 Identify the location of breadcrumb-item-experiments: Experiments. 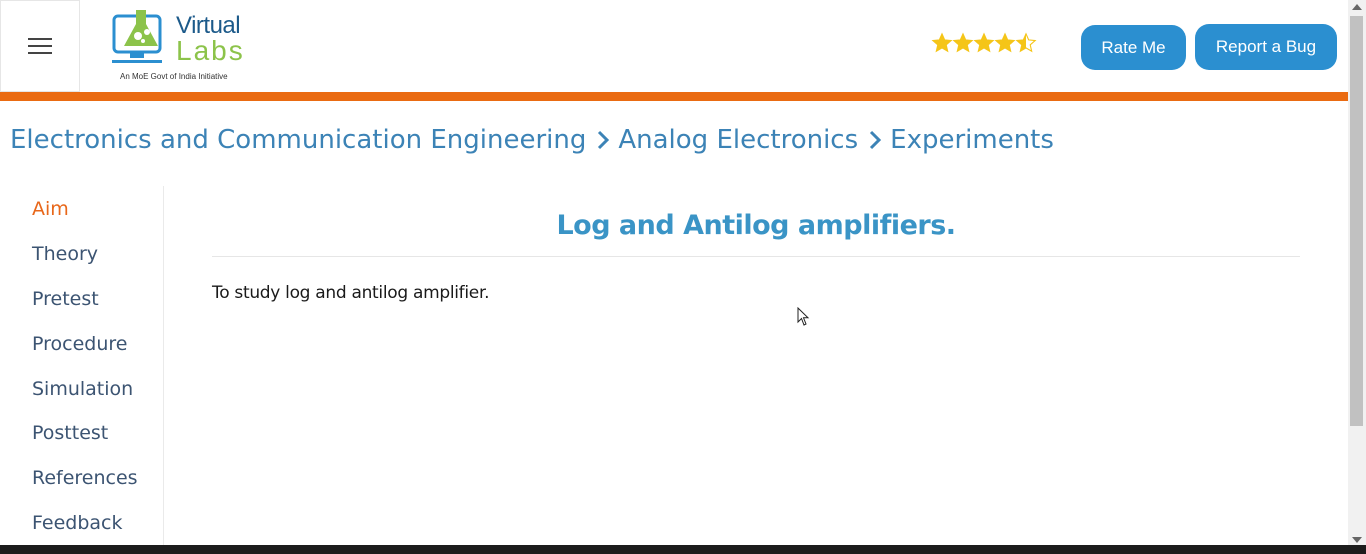
(972, 140).